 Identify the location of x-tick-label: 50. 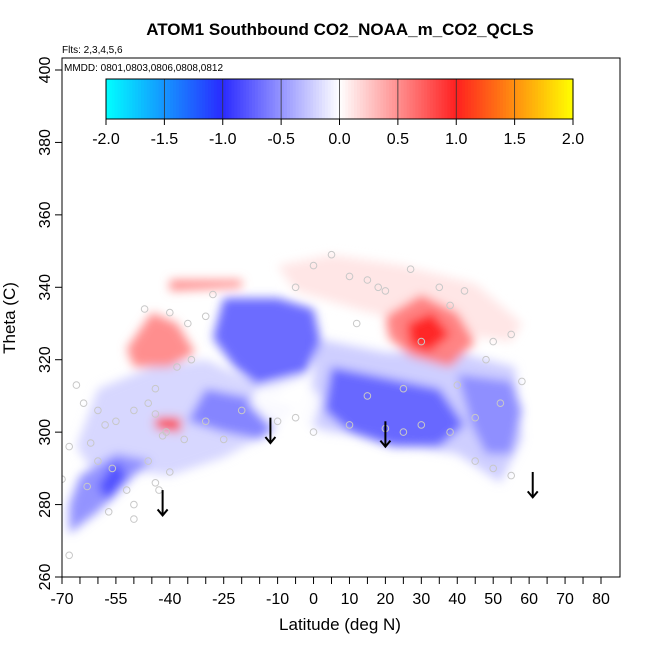
(493, 599).